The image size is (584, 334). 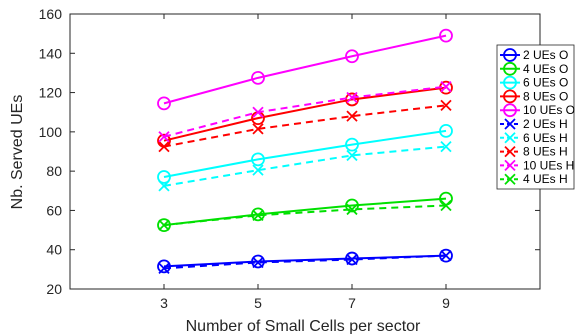 What do you see at coordinates (446, 303) in the screenshot?
I see `x-tick-label: 9` at bounding box center [446, 303].